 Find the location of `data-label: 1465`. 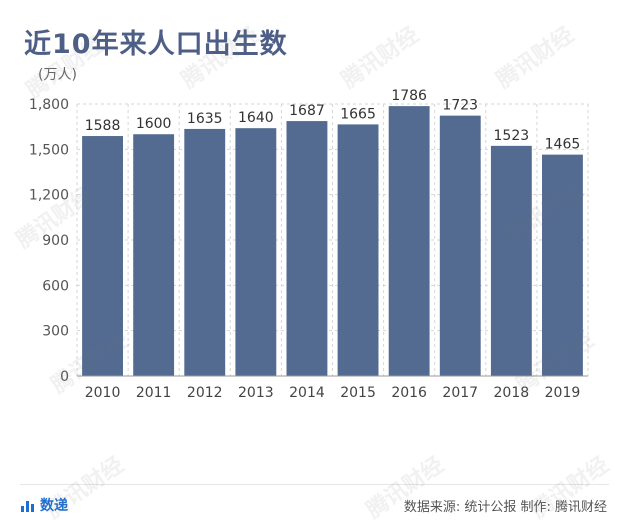

data-label: 1465 is located at coordinates (563, 145).